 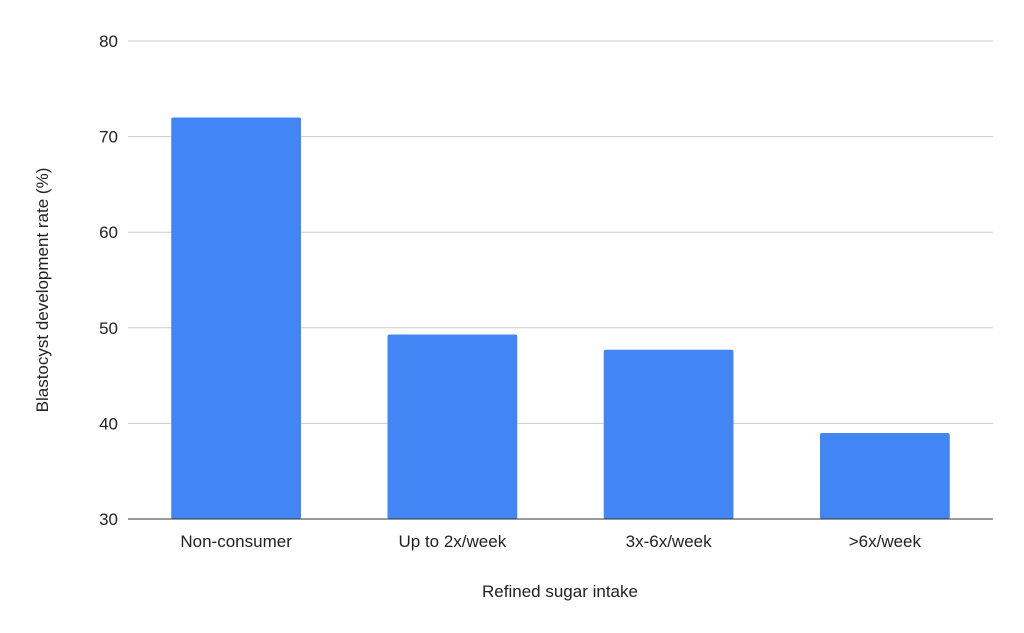 What do you see at coordinates (560, 591) in the screenshot?
I see `x-axis-title: Refined sugar intake` at bounding box center [560, 591].